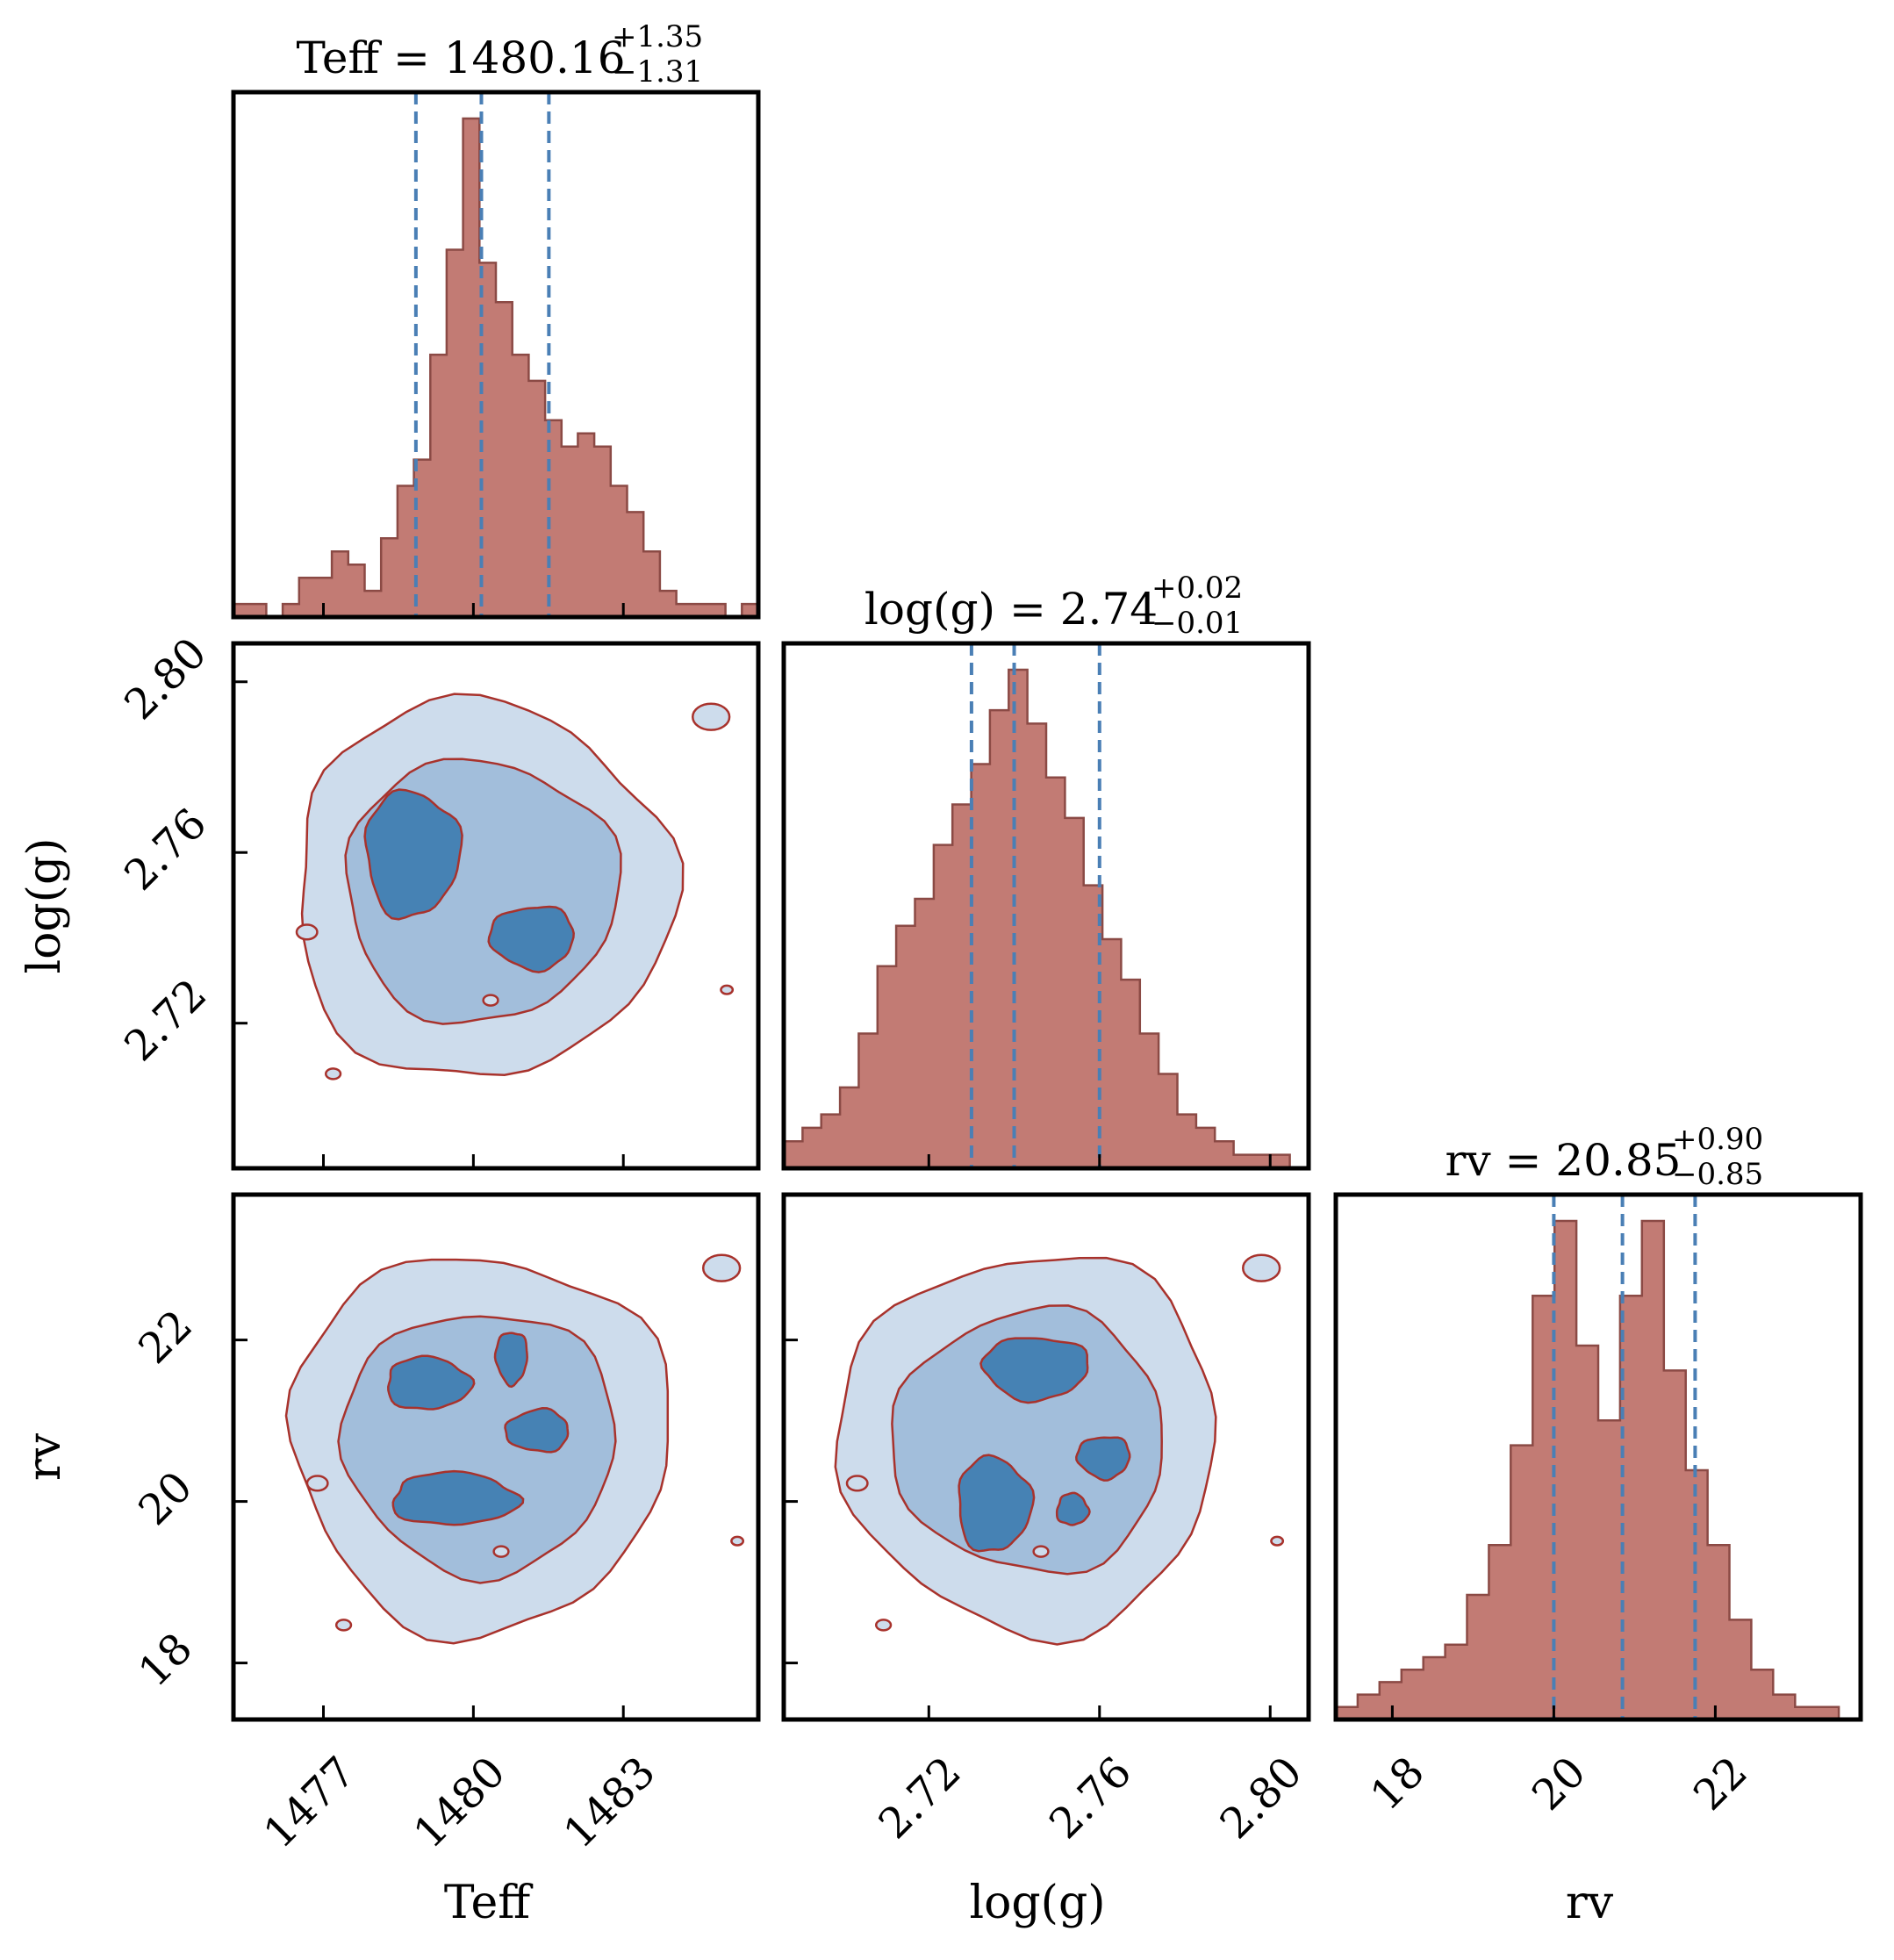  Describe the element at coordinates (1559, 1784) in the screenshot. I see `x-tick-label: 20` at that location.